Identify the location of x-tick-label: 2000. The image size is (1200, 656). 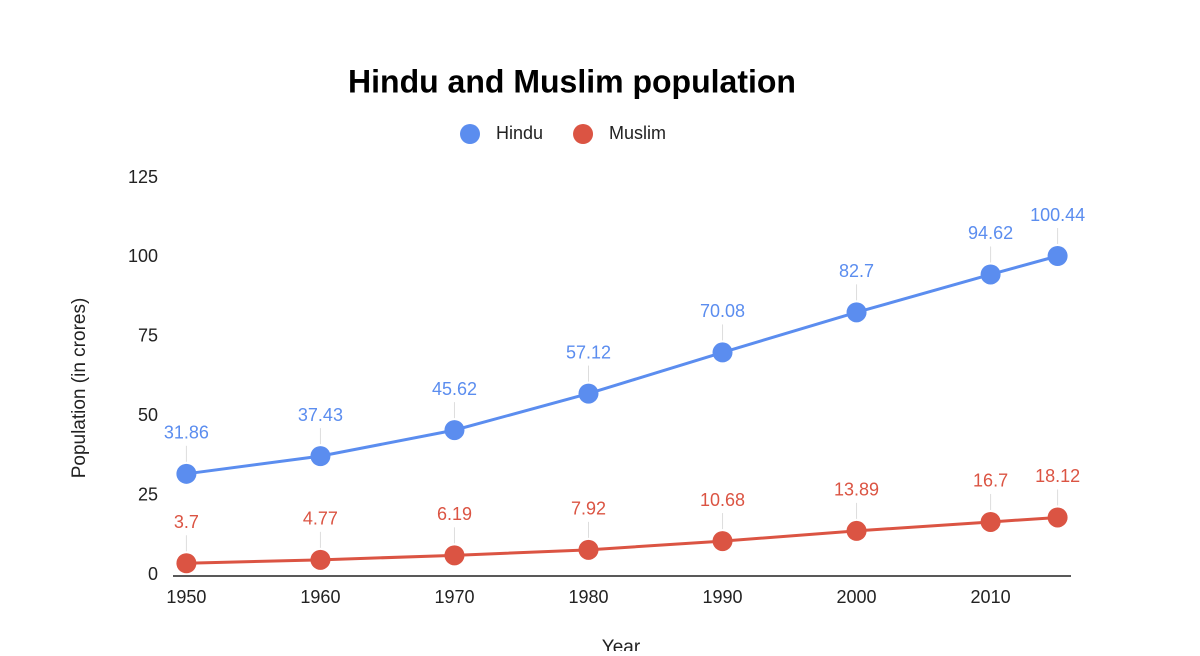
(857, 597).